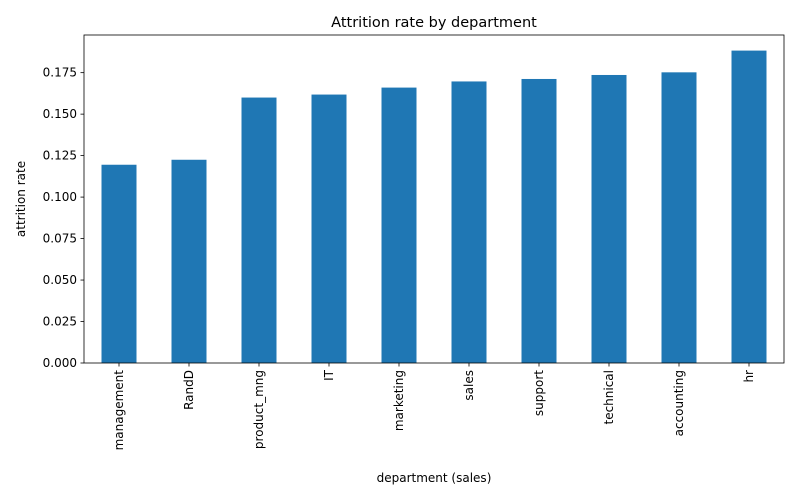  Describe the element at coordinates (469, 385) in the screenshot. I see `x-tick-label-sales: sales` at that location.